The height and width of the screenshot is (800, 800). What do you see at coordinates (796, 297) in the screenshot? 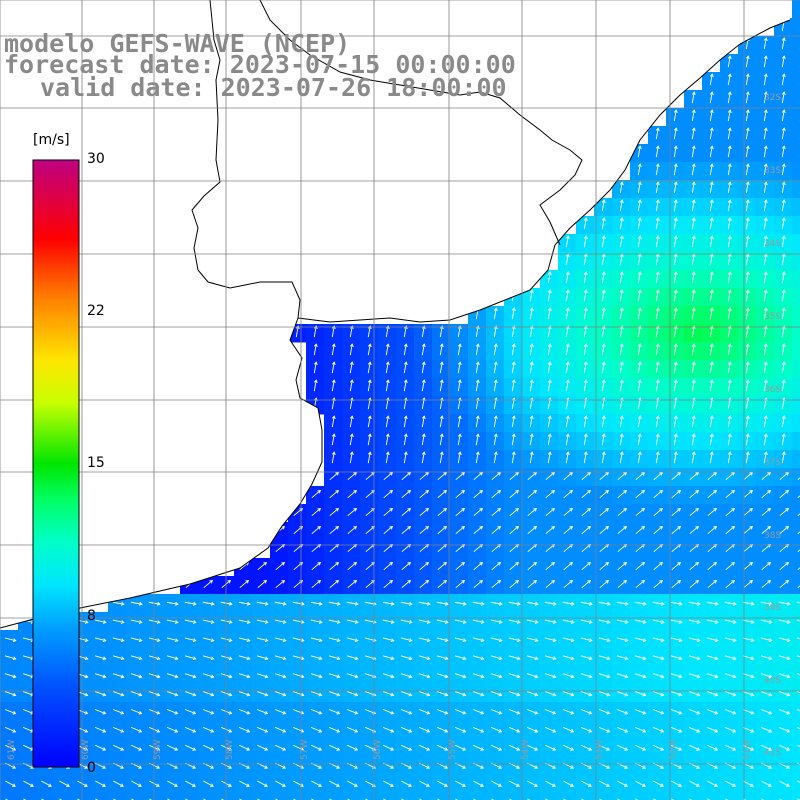
I see `wind-cell` at bounding box center [796, 297].